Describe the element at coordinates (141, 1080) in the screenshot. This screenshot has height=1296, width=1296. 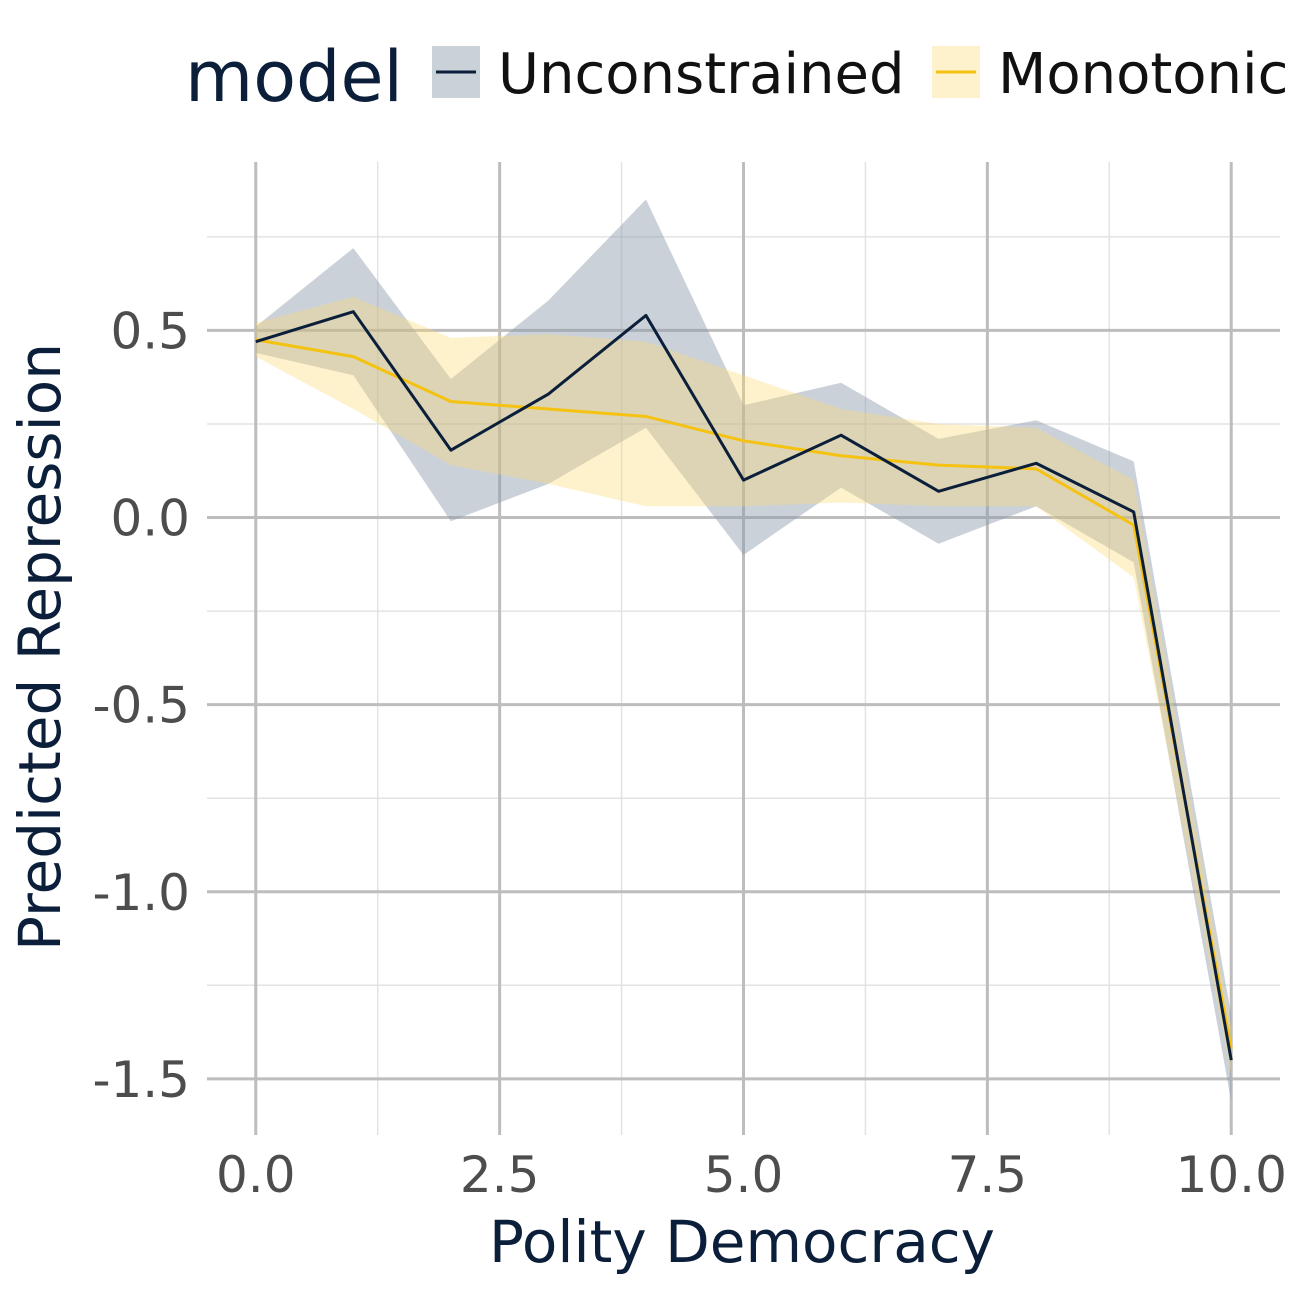
I see `y-tick-label: -1.5` at that location.